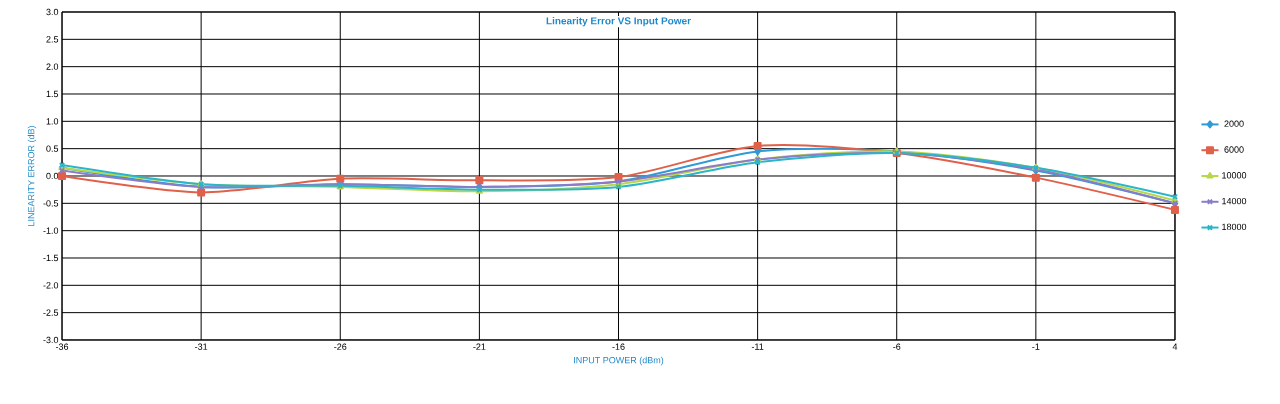 This screenshot has width=1280, height=404. Describe the element at coordinates (1175, 346) in the screenshot. I see `x-tick-label: 4` at that location.